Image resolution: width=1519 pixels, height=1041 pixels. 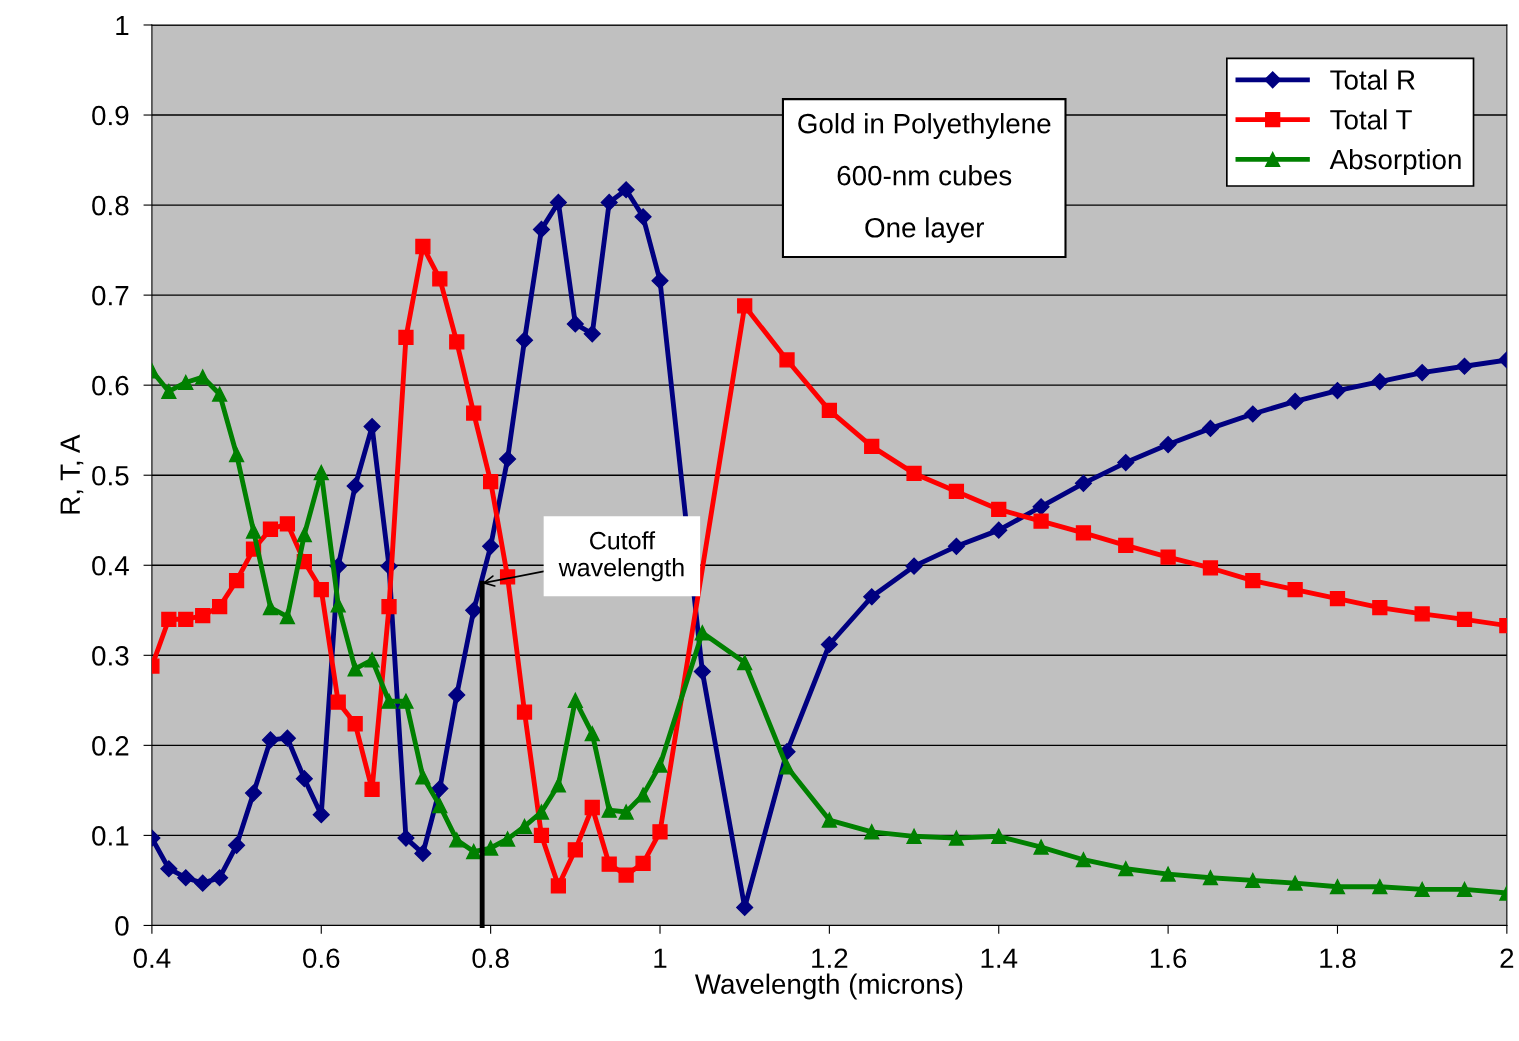 What do you see at coordinates (924, 175) in the screenshot?
I see `annotation: 600-nm cubes` at bounding box center [924, 175].